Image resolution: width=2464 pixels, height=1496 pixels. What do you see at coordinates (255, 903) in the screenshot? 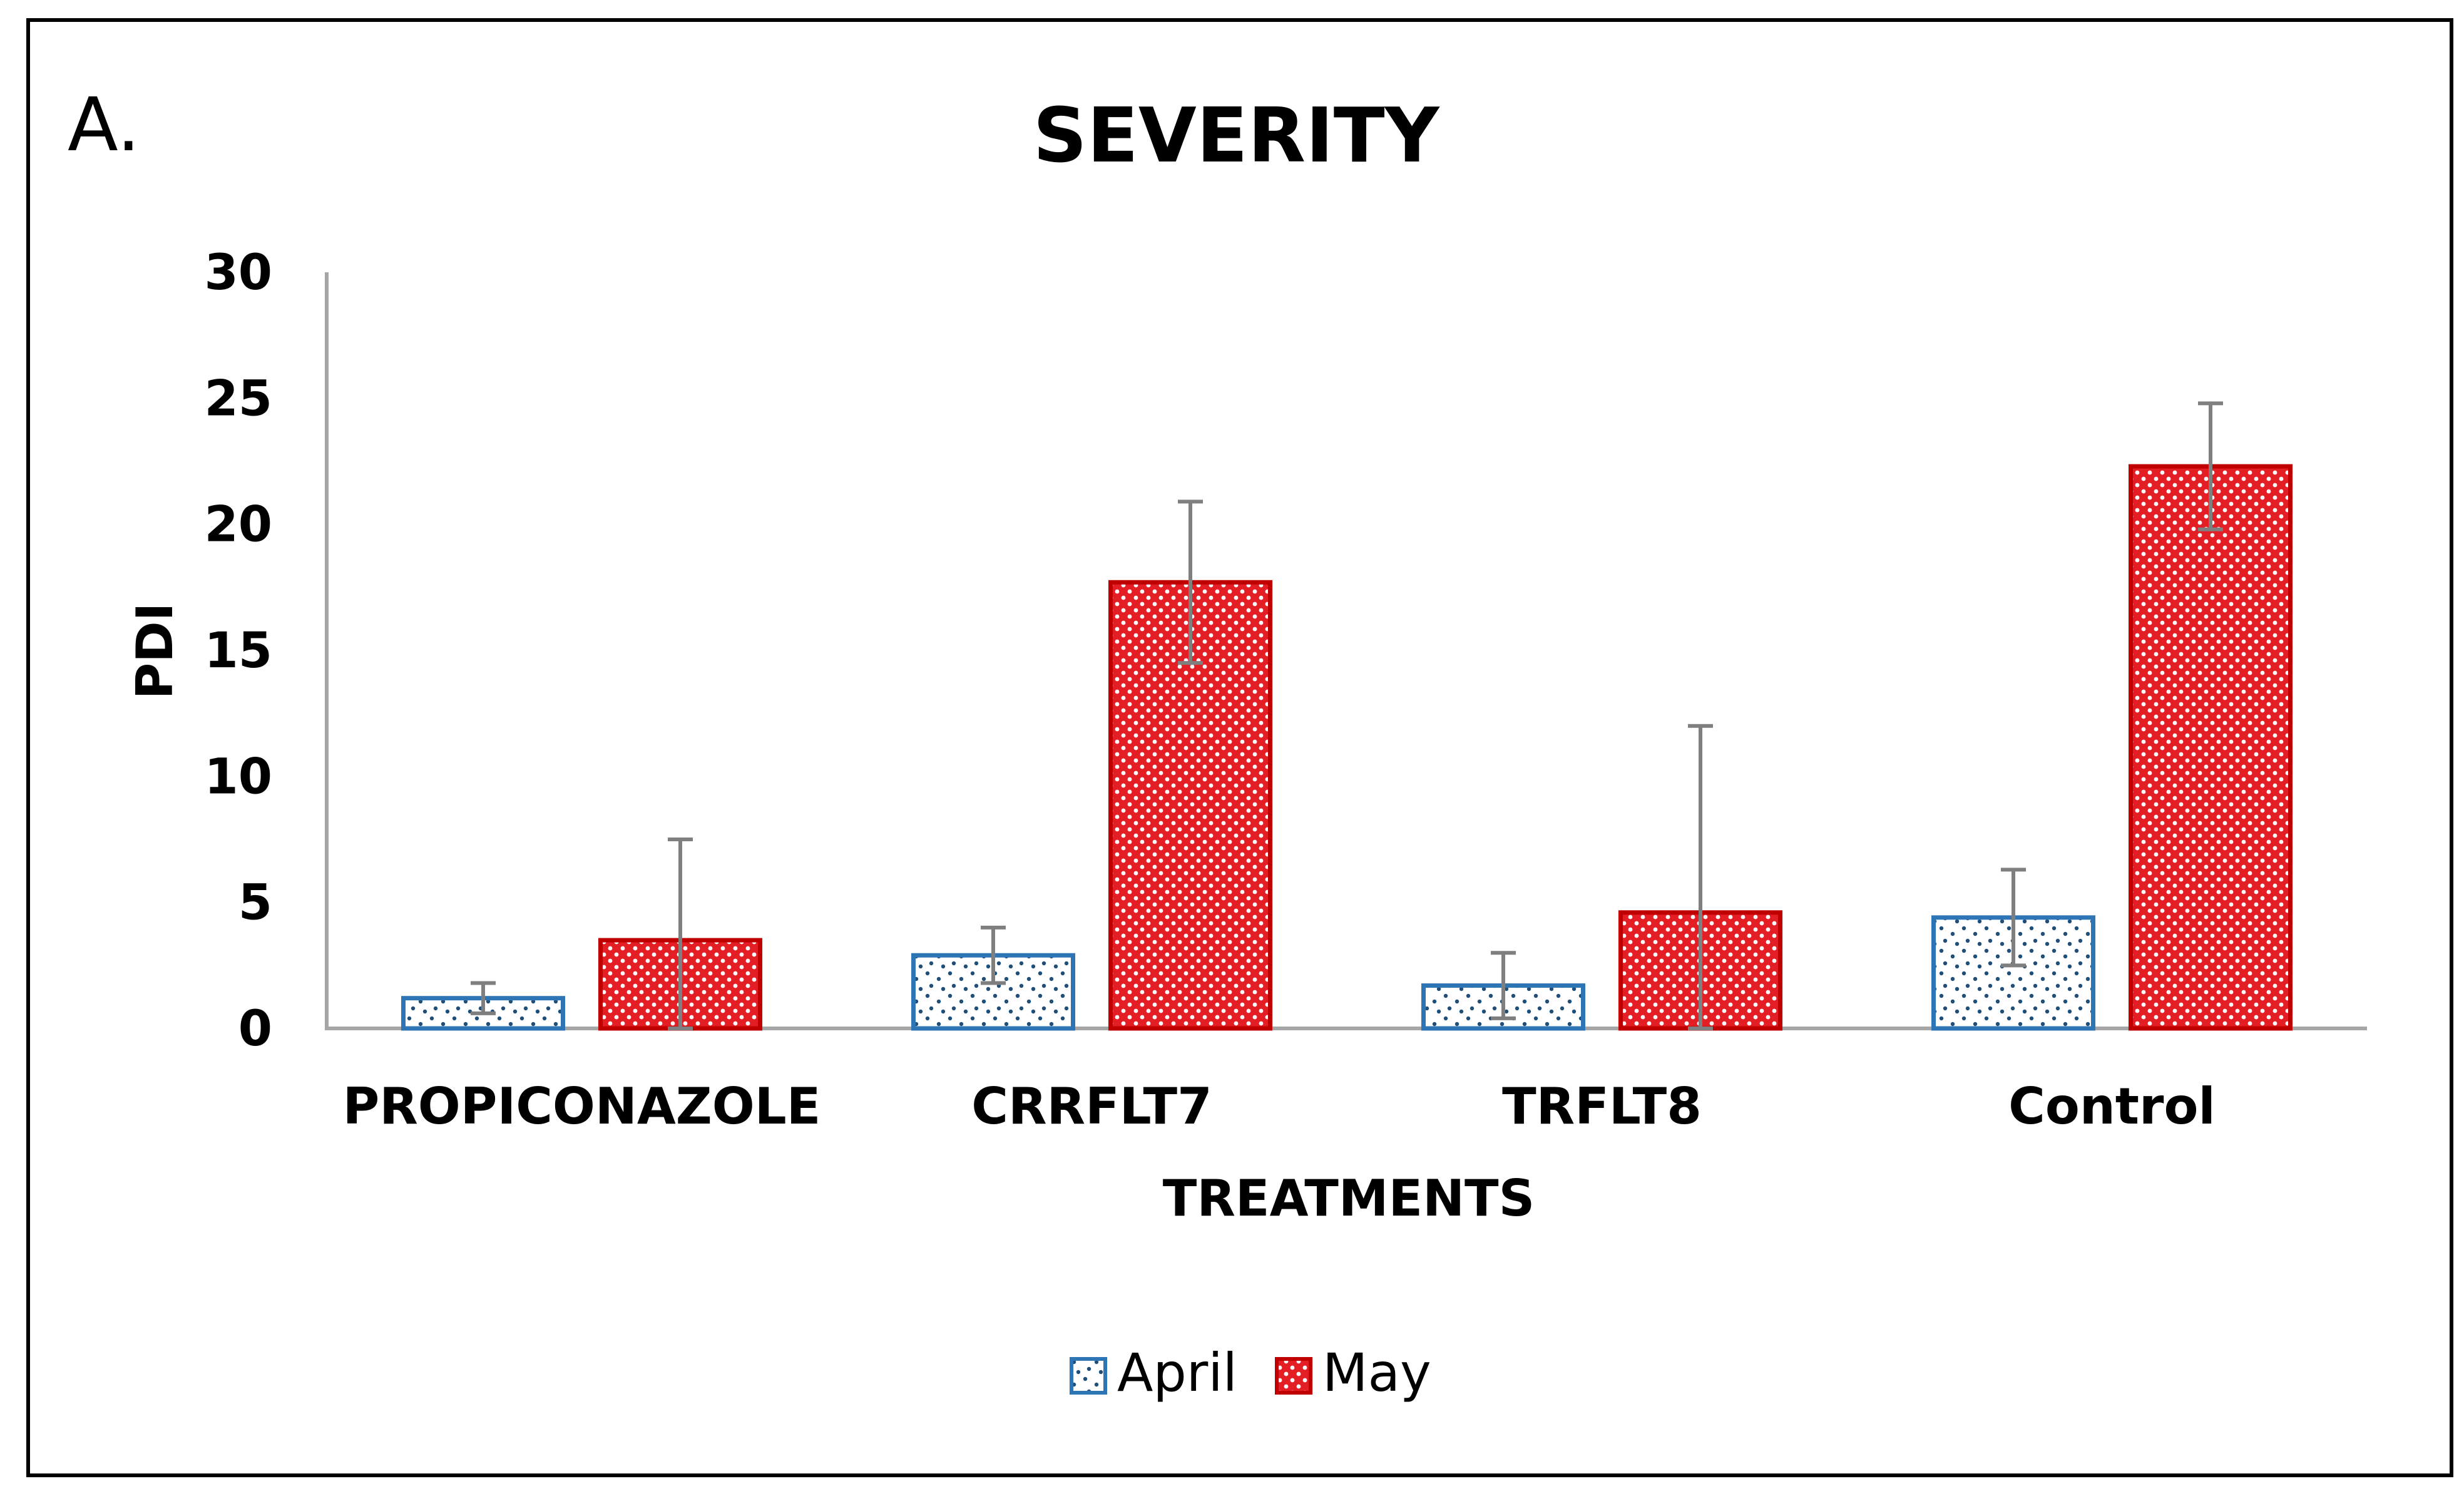
I see `y-tick-label: 5` at bounding box center [255, 903].